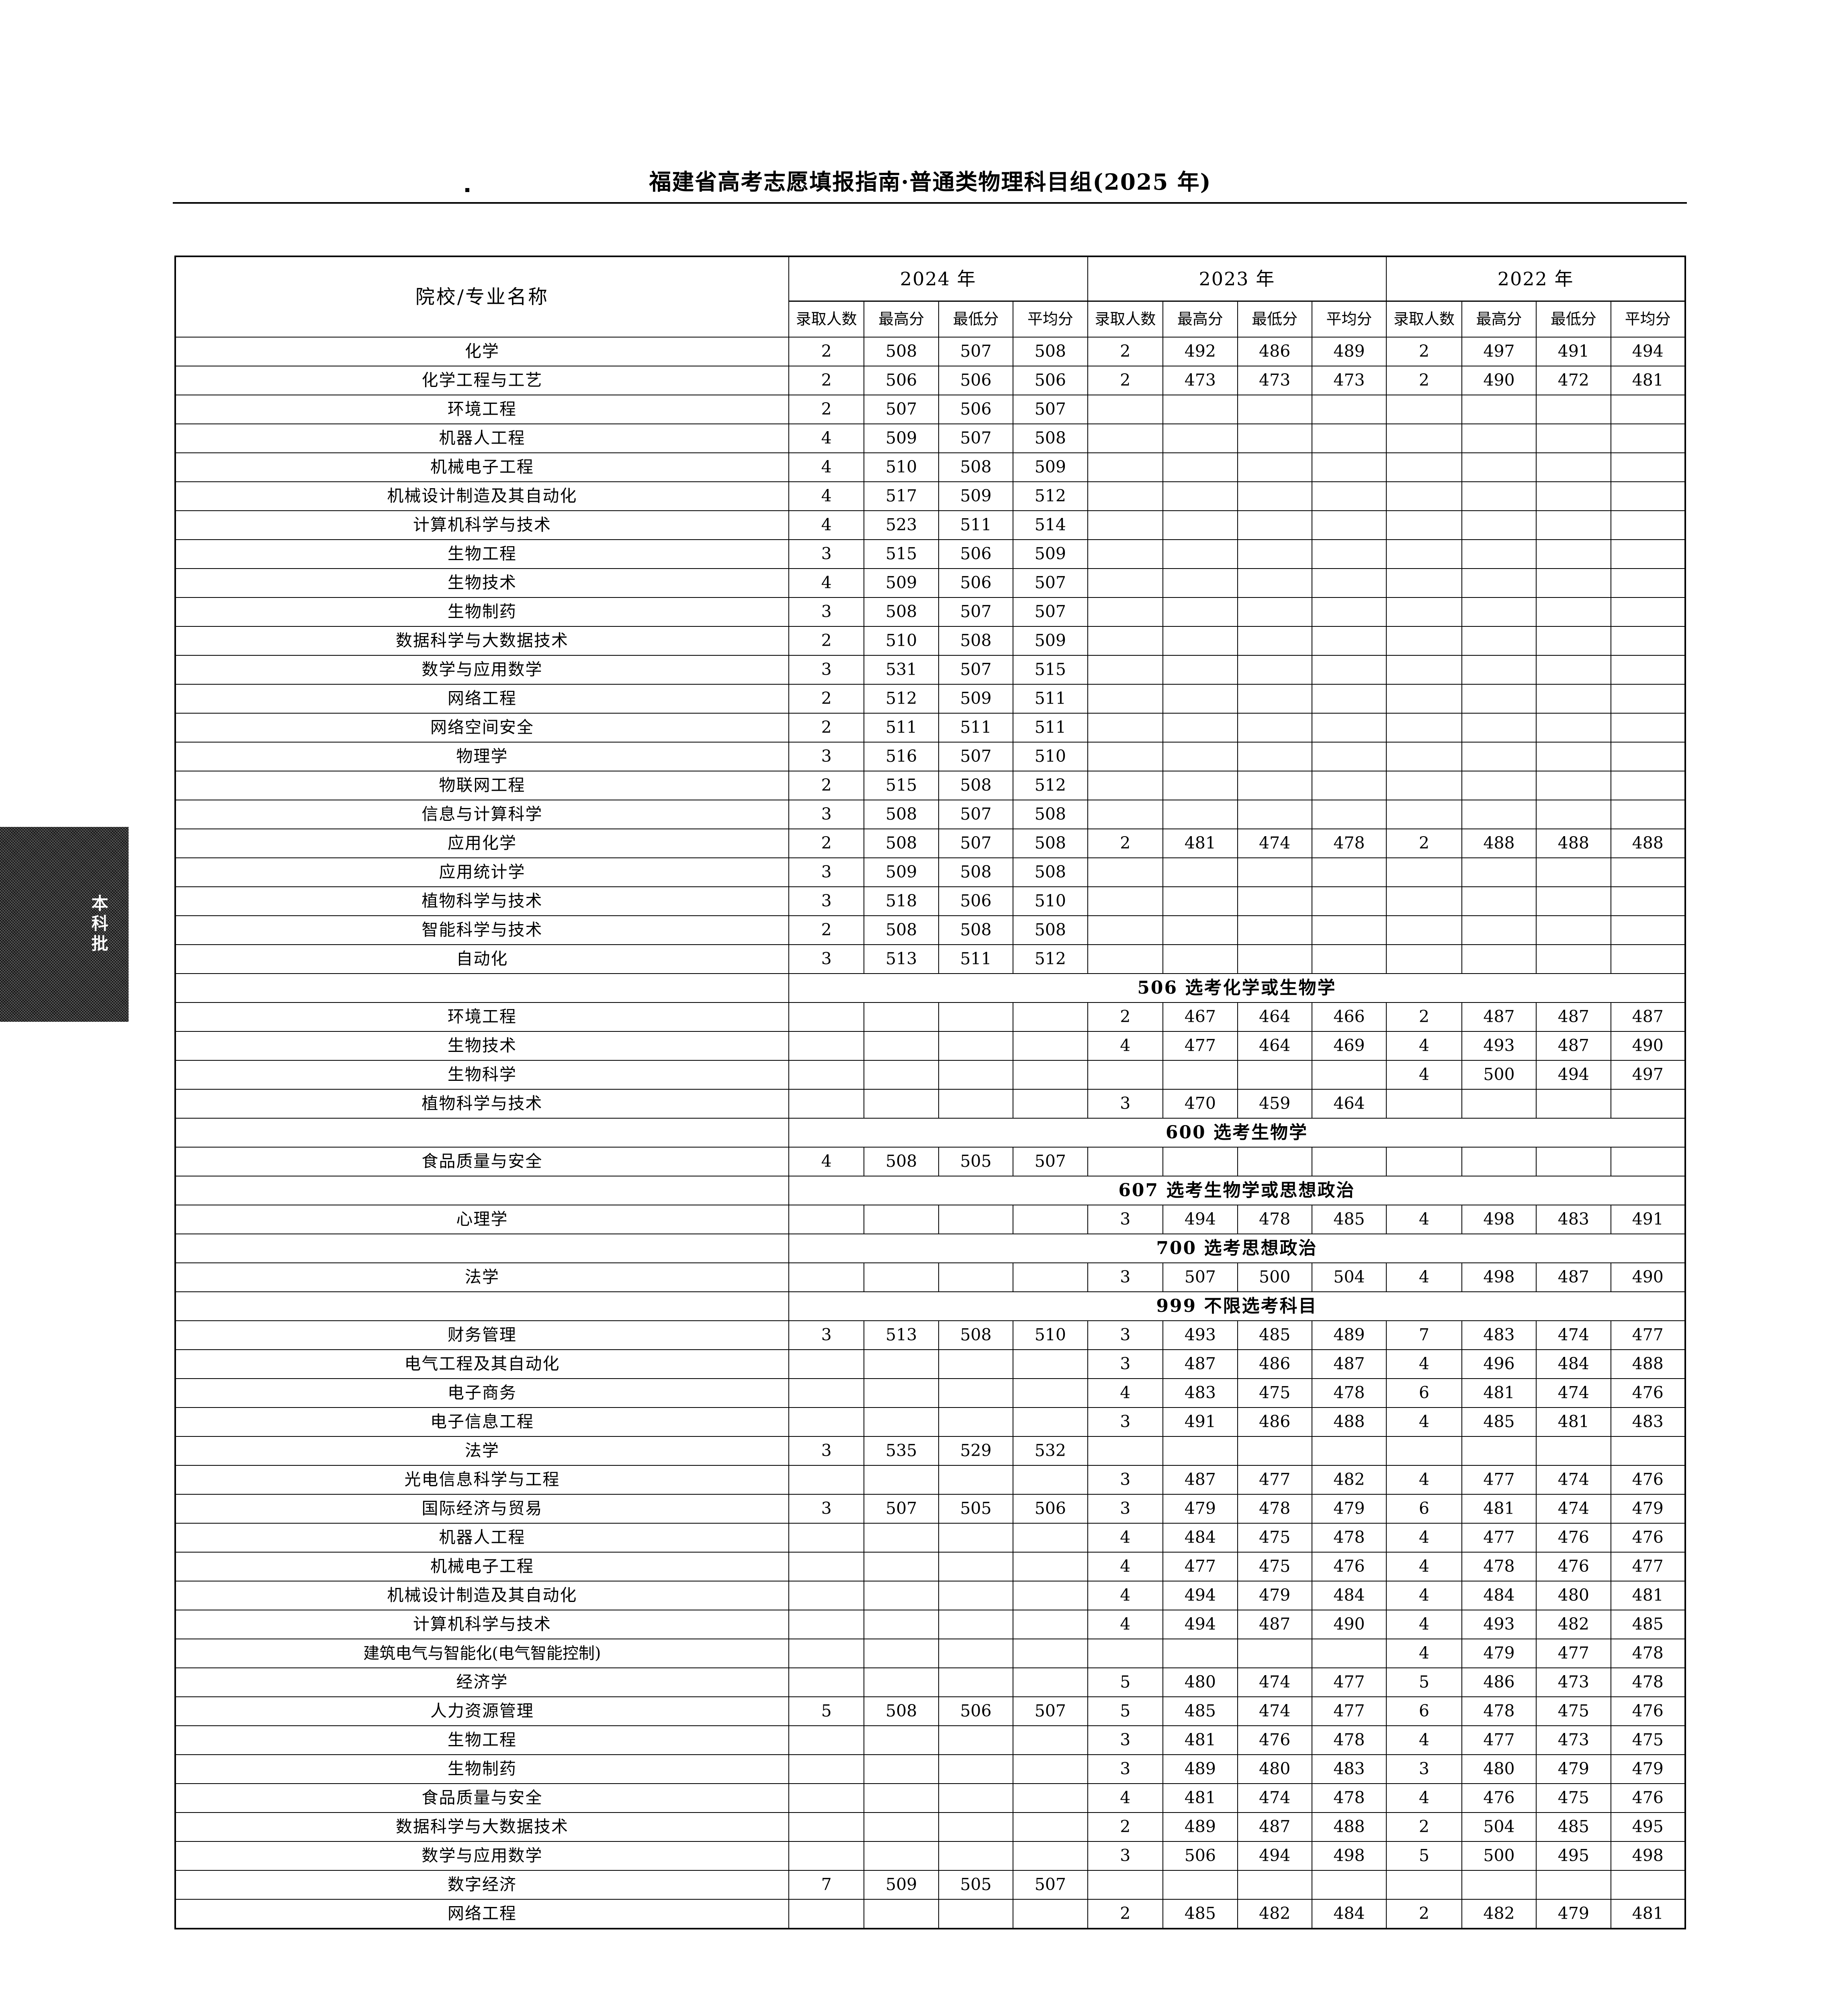 Image resolution: width=1848 pixels, height=2009 pixels. I want to click on cell-2024-avg: 514, so click(1050, 525).